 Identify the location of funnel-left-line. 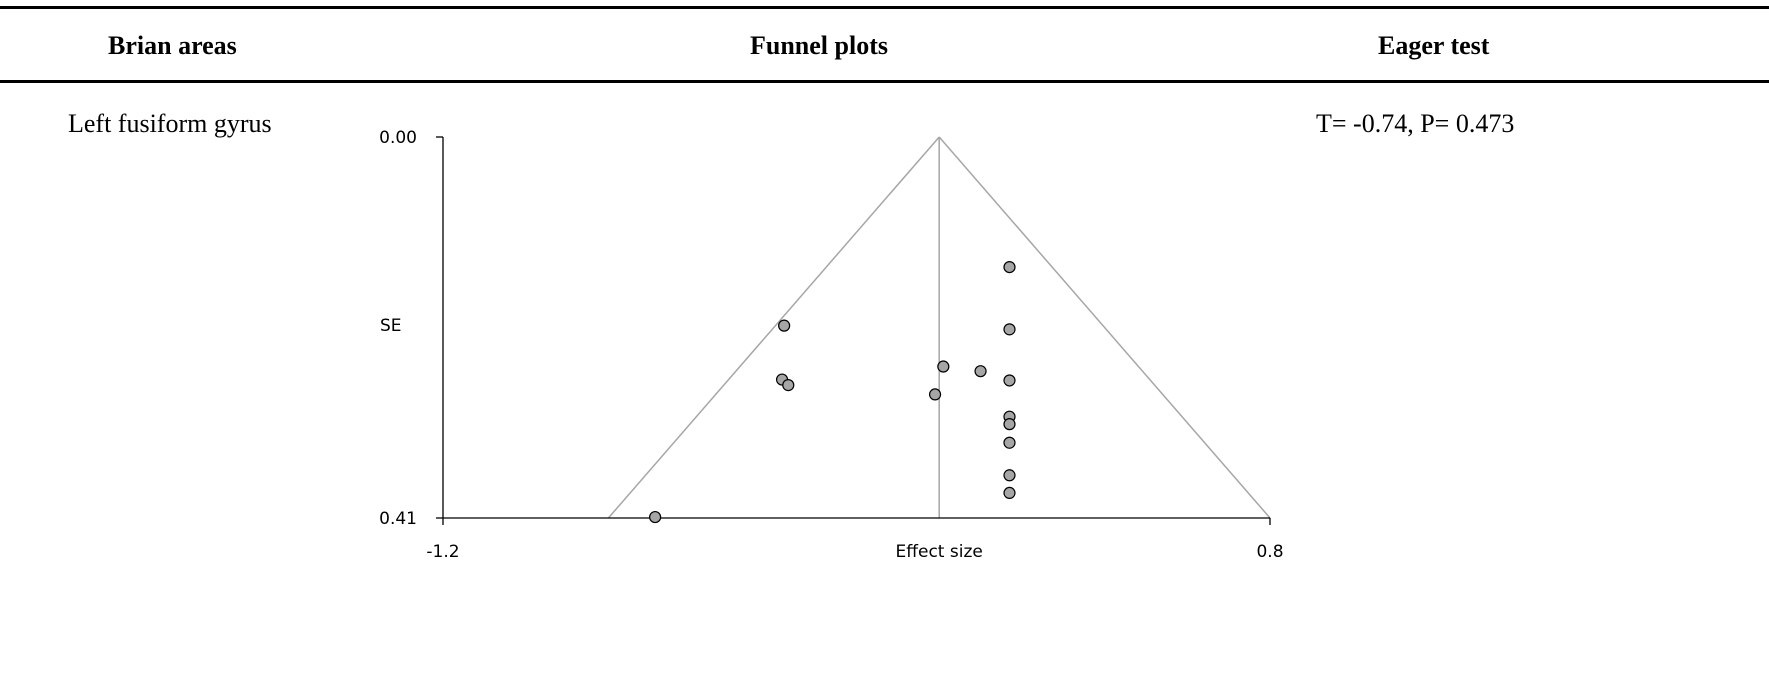
(773, 327).